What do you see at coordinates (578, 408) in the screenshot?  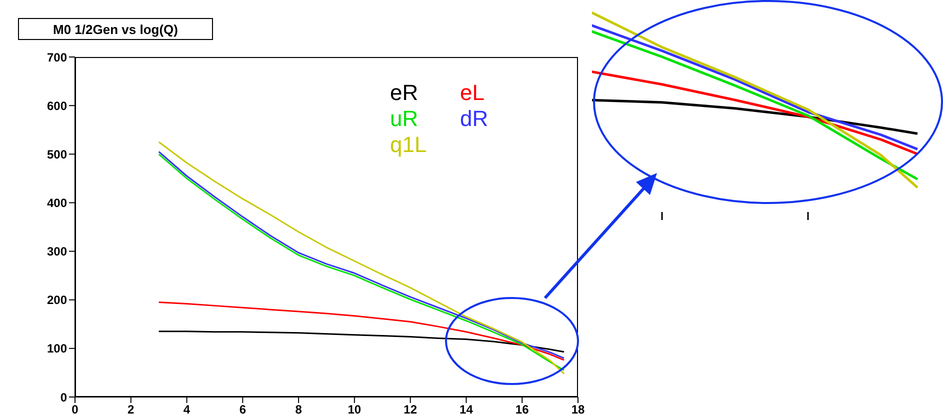 I see `x-tick-label: 18` at bounding box center [578, 408].